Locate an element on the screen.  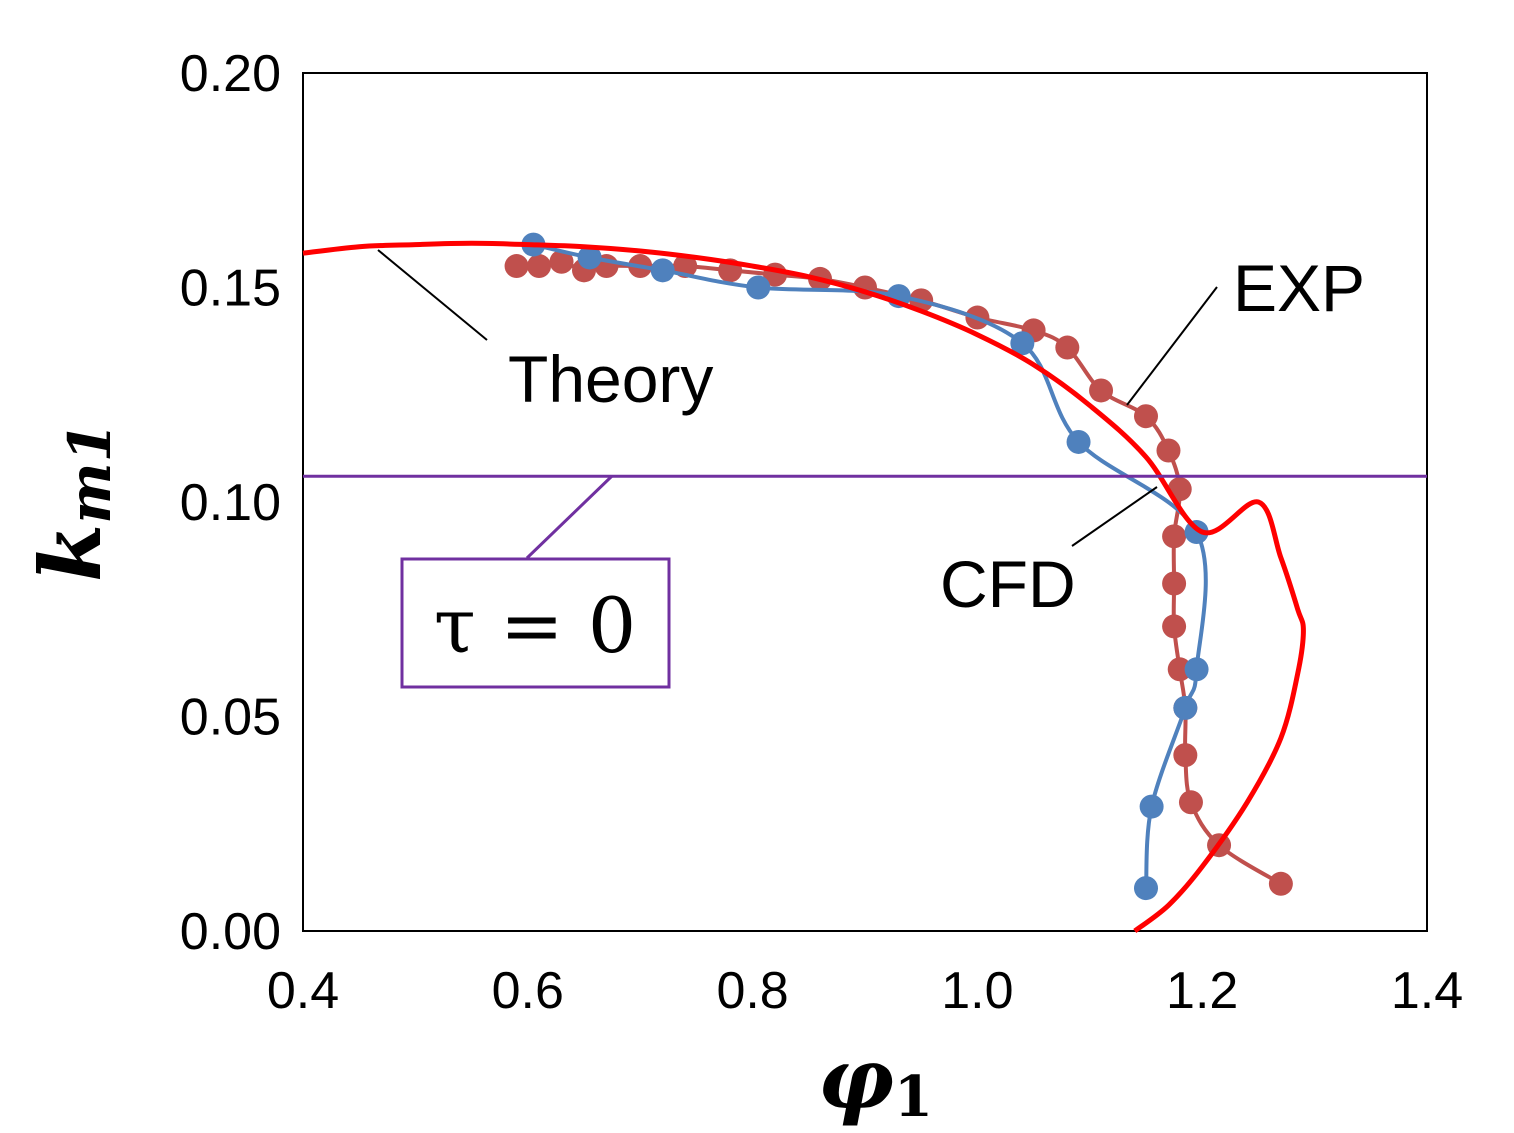
y-axis-label: km1 is located at coordinates (72, 502).